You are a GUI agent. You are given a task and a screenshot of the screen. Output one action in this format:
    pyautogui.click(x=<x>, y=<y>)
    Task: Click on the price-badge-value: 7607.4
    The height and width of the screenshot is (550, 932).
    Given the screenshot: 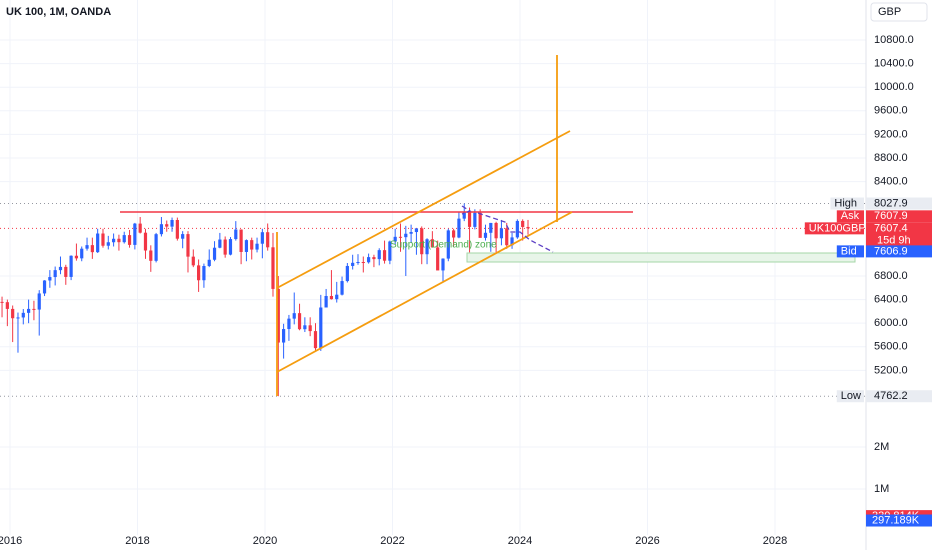 What is the action you would take?
    pyautogui.click(x=891, y=228)
    